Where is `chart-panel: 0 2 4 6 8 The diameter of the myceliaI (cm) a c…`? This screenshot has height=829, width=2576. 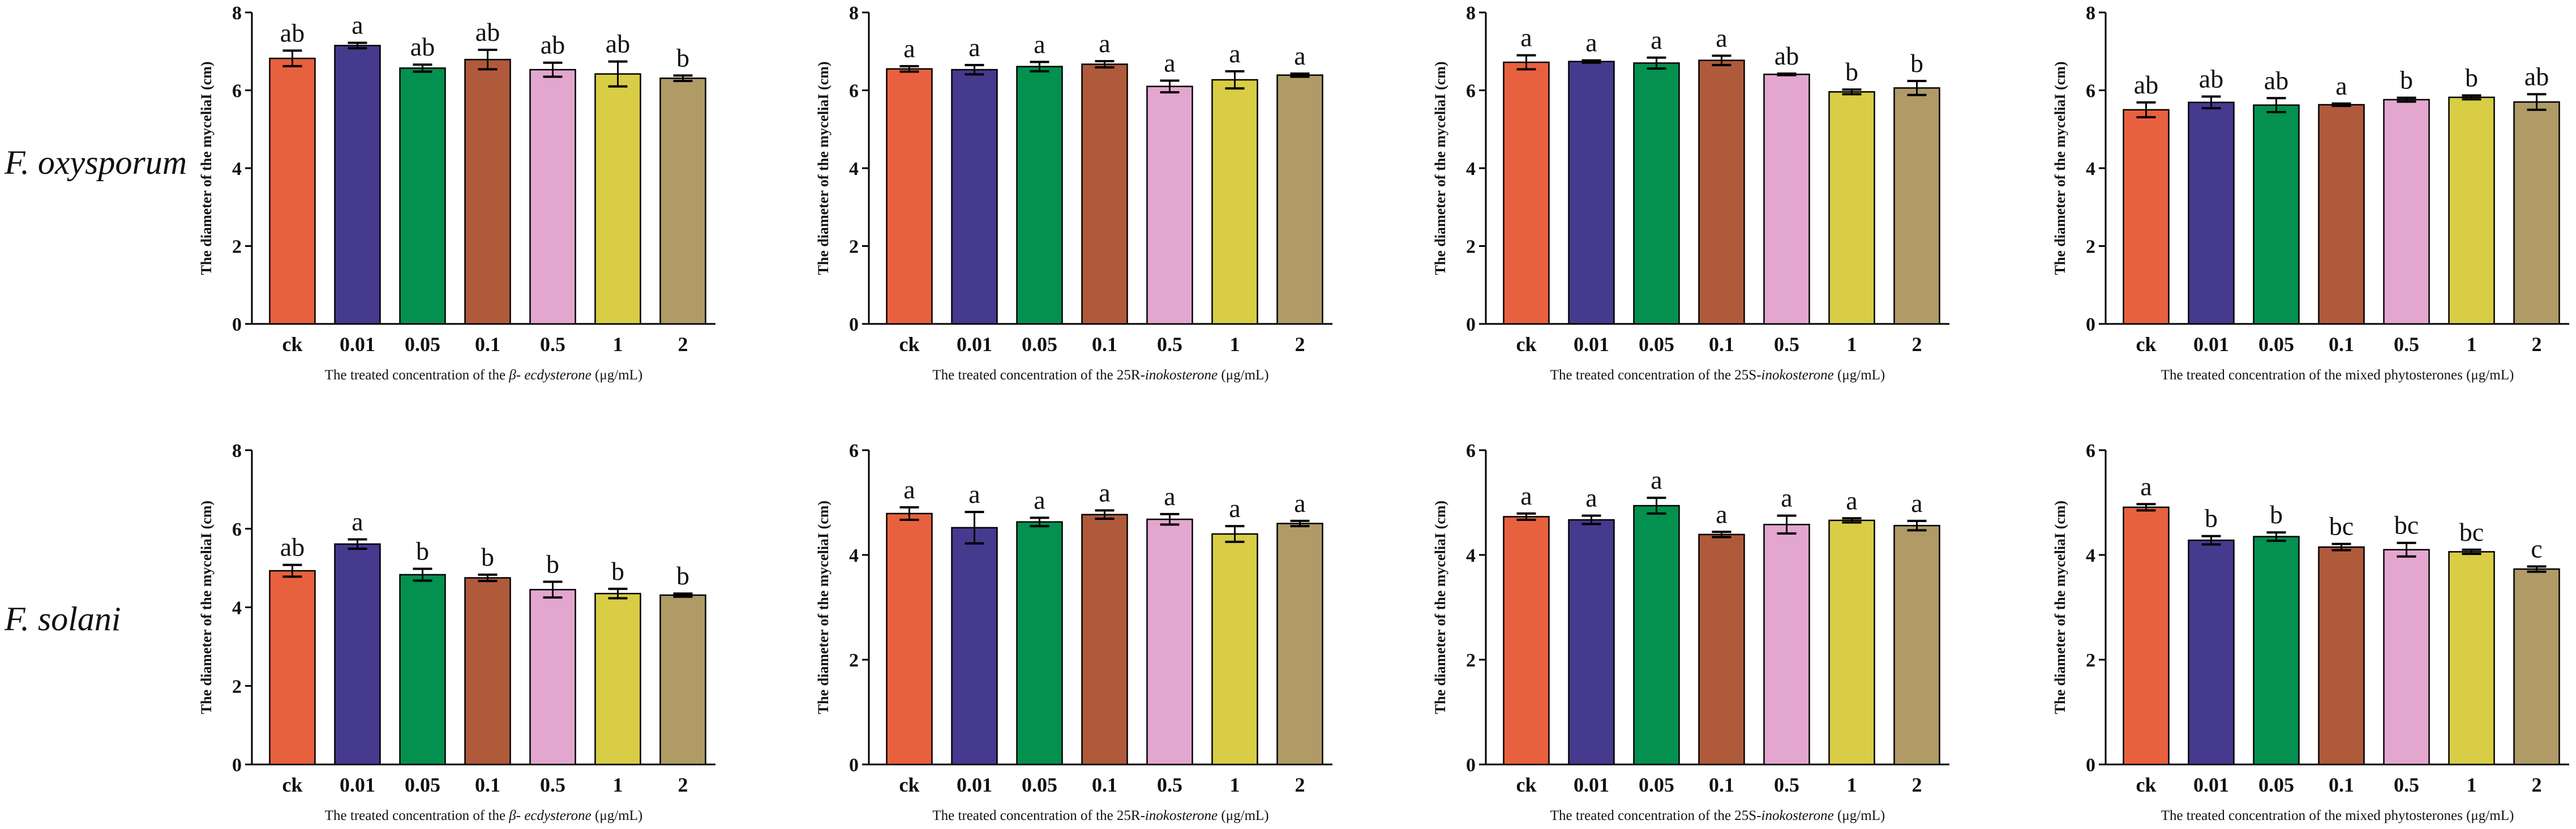
chart-panel: 0 2 4 6 8 The diameter of the myceliaI (cm) a c… is located at coordinates (1073, 193).